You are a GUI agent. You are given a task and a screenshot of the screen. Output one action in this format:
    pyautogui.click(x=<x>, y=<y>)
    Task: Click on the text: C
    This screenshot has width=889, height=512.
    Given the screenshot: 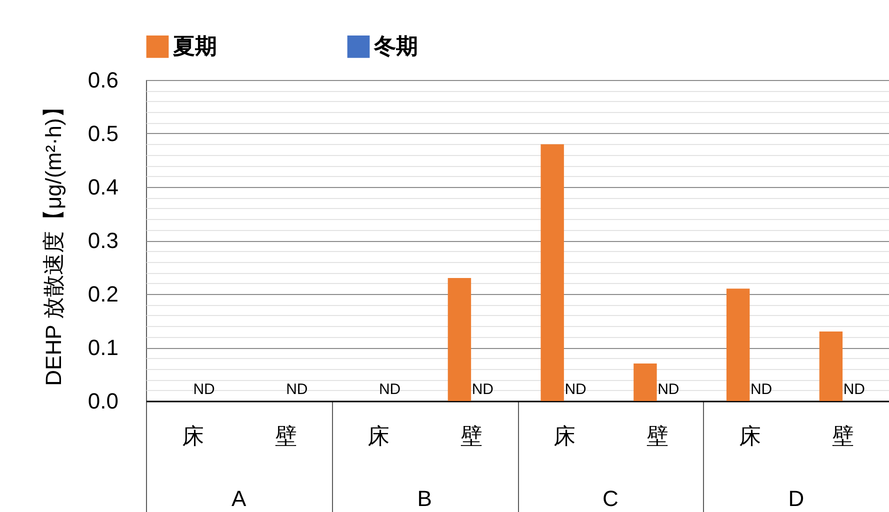 What is the action you would take?
    pyautogui.click(x=610, y=498)
    